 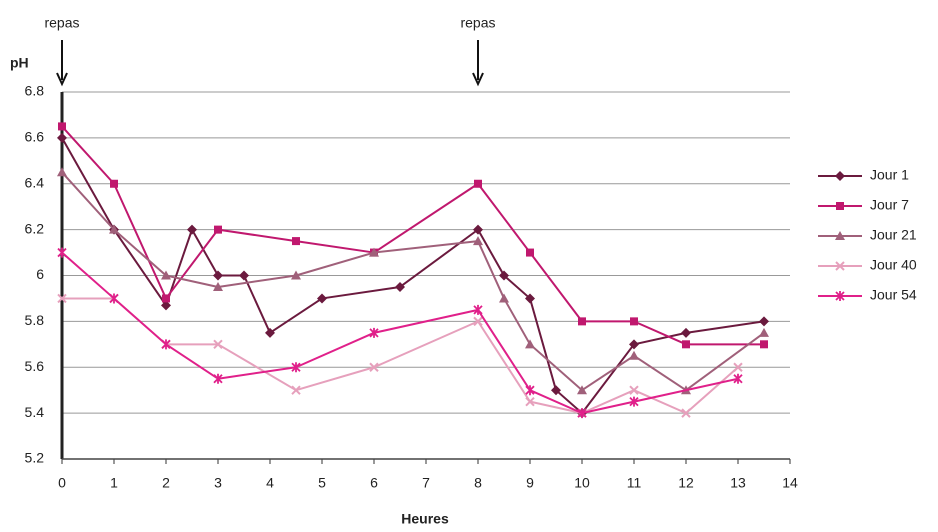 I want to click on x-tick-label: 13, so click(x=738, y=483).